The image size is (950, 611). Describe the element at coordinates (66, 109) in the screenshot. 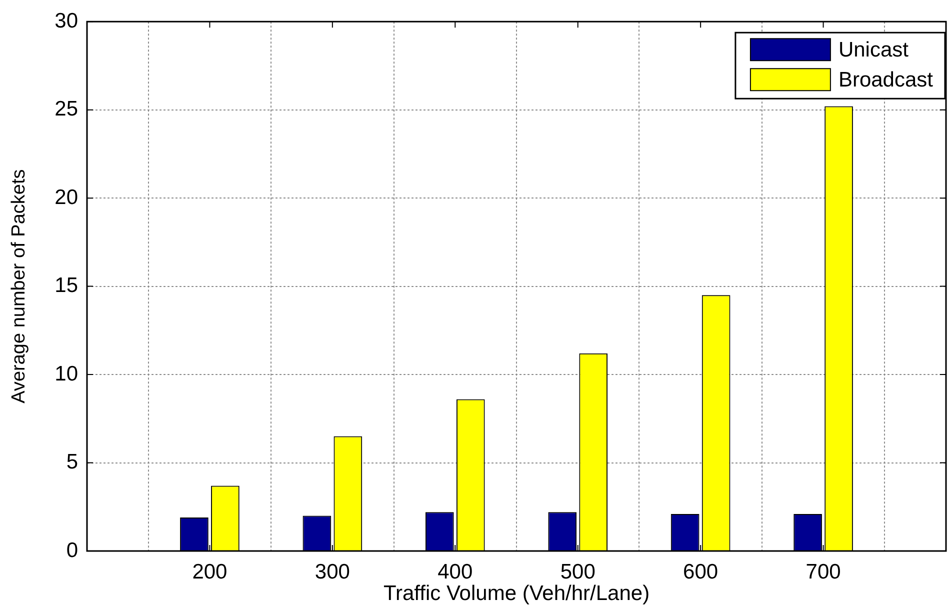

I see `y-tick-label: 25` at that location.